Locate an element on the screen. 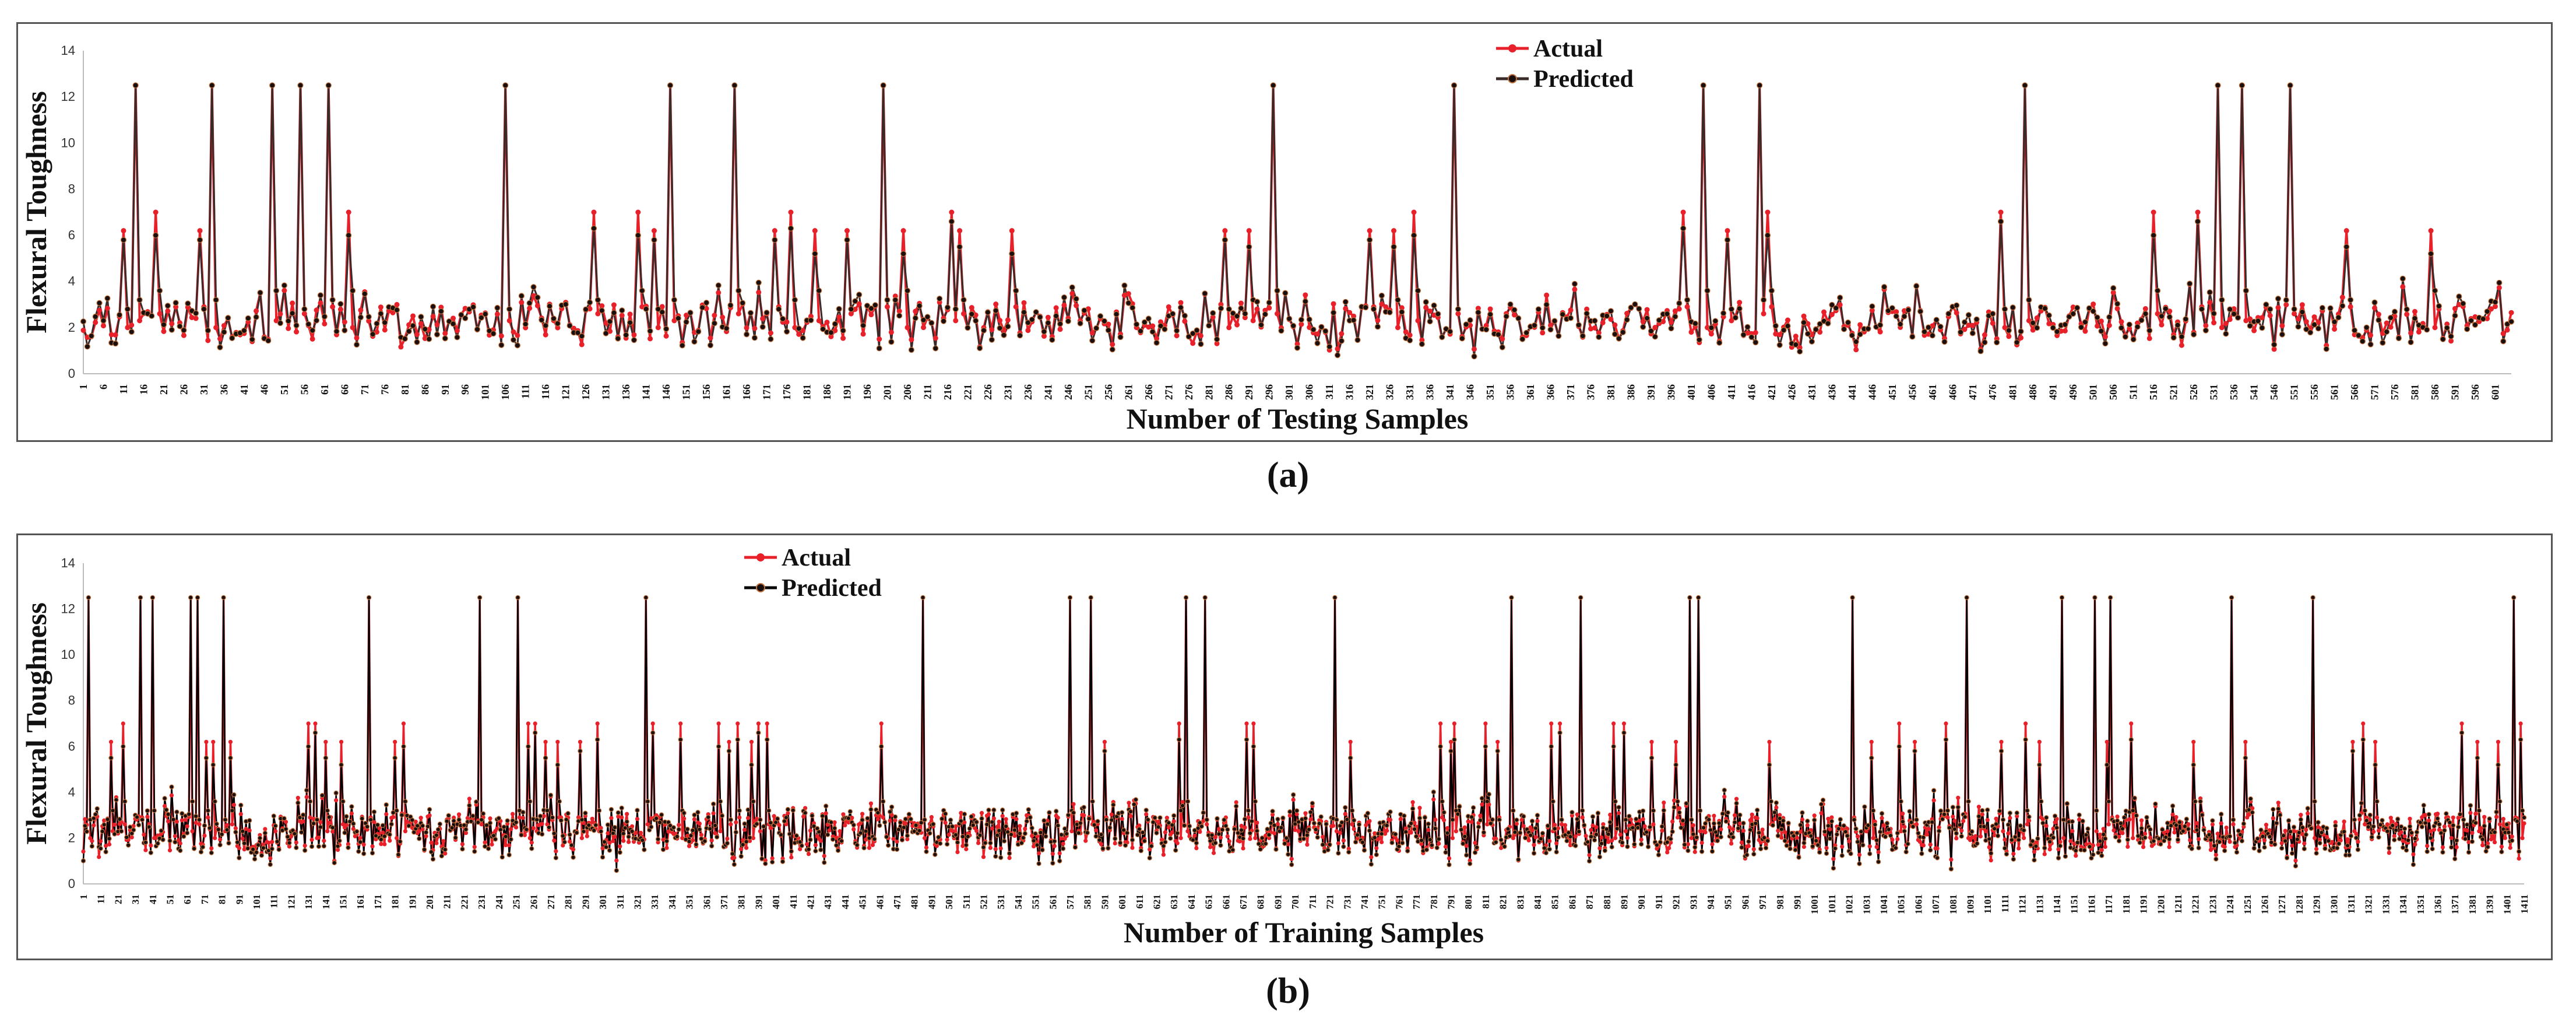  x-tick-label: 961 is located at coordinates (1746, 902).